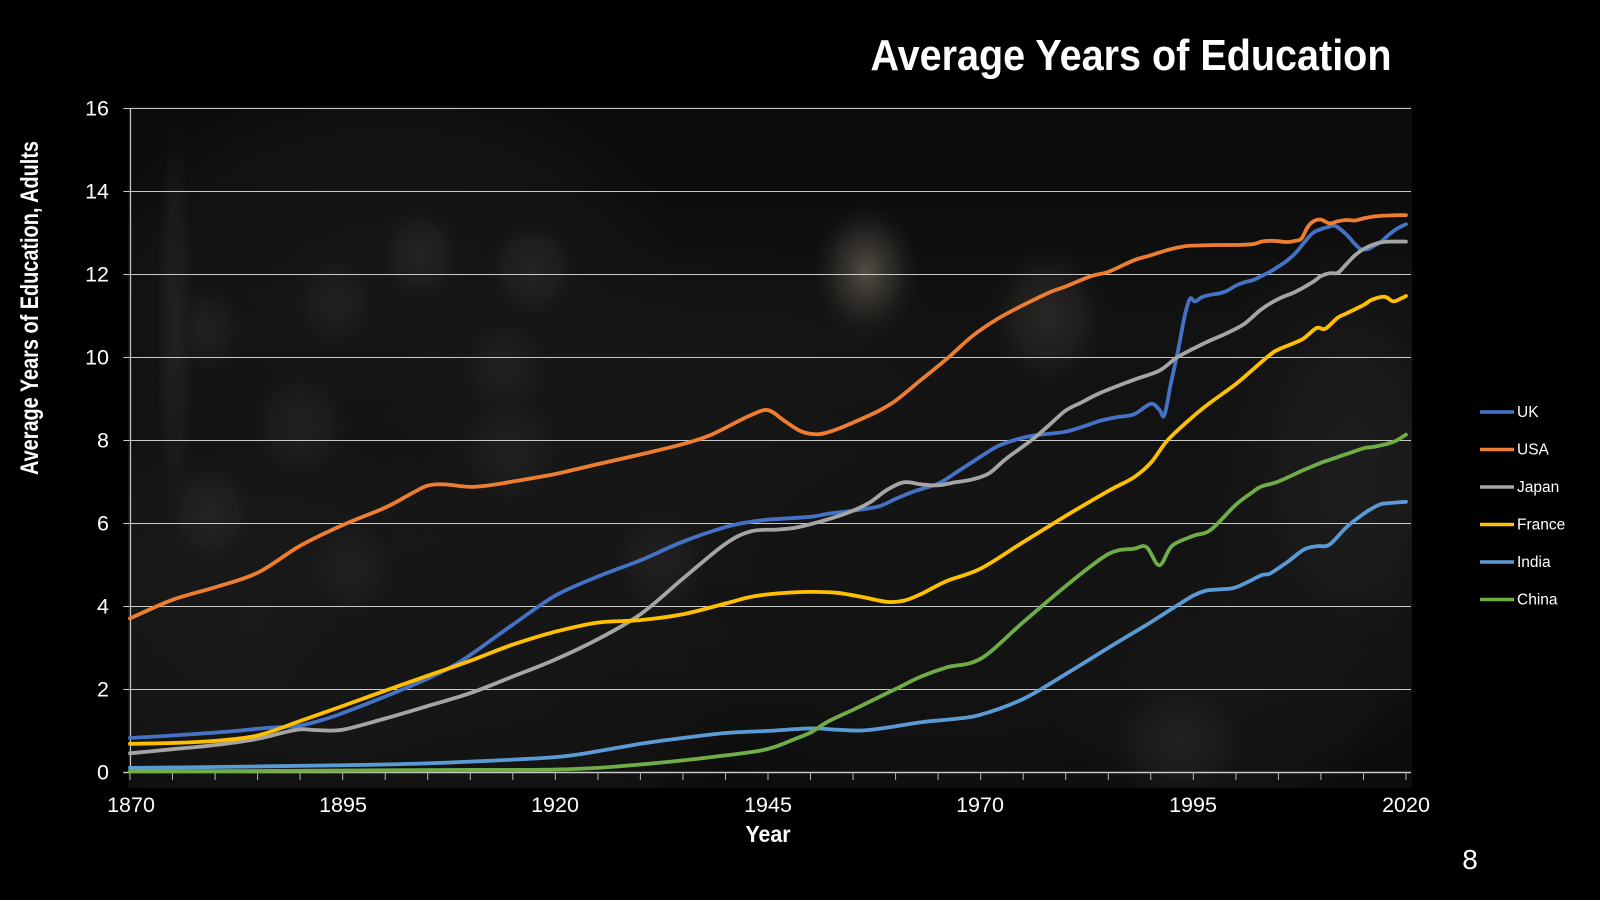 The height and width of the screenshot is (900, 1600). What do you see at coordinates (980, 805) in the screenshot?
I see `svg-text: 1970` at bounding box center [980, 805].